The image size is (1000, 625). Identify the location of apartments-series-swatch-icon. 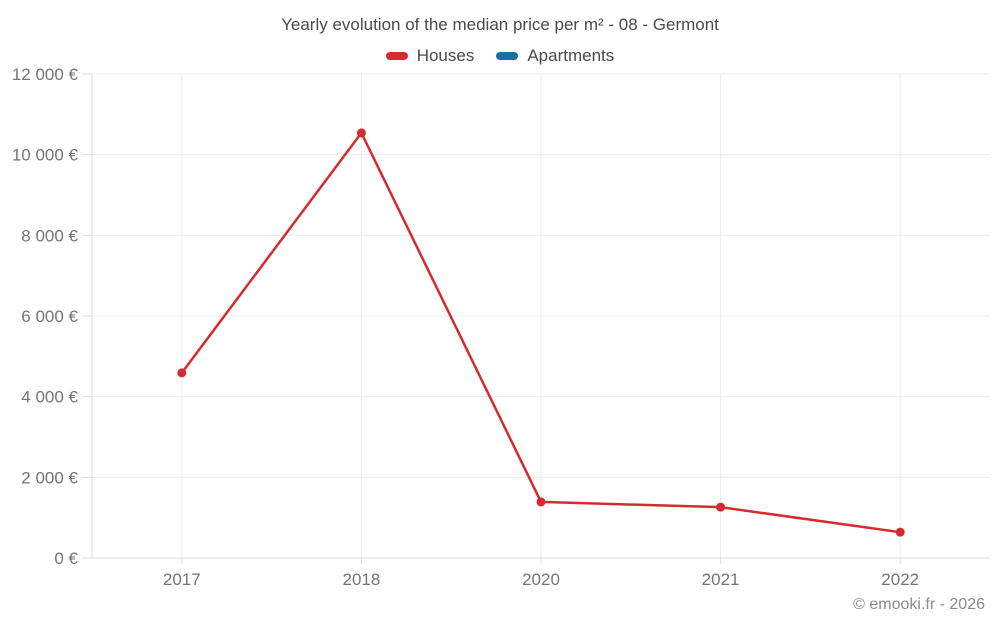
(507, 56).